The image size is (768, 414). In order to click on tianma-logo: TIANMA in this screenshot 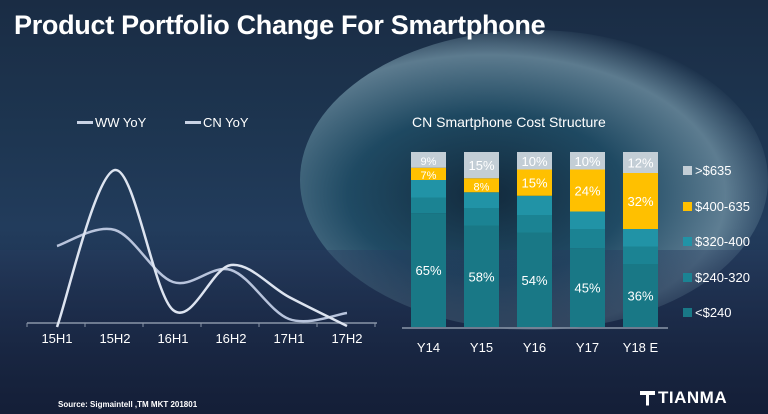, I will do `click(683, 398)`.